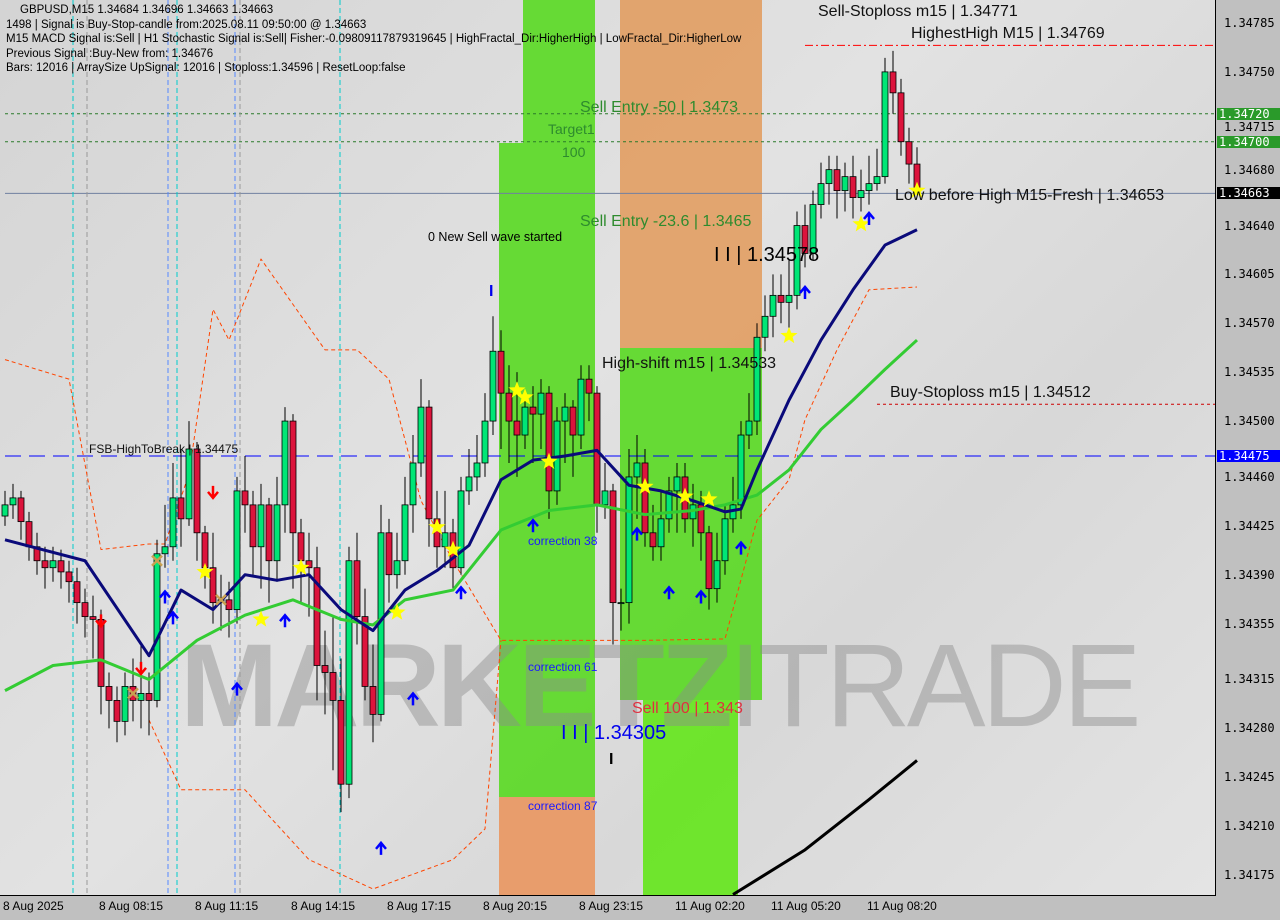 Image resolution: width=1280 pixels, height=920 pixels. What do you see at coordinates (323, 906) in the screenshot?
I see `time-tick-label: 8 Aug 14:15` at bounding box center [323, 906].